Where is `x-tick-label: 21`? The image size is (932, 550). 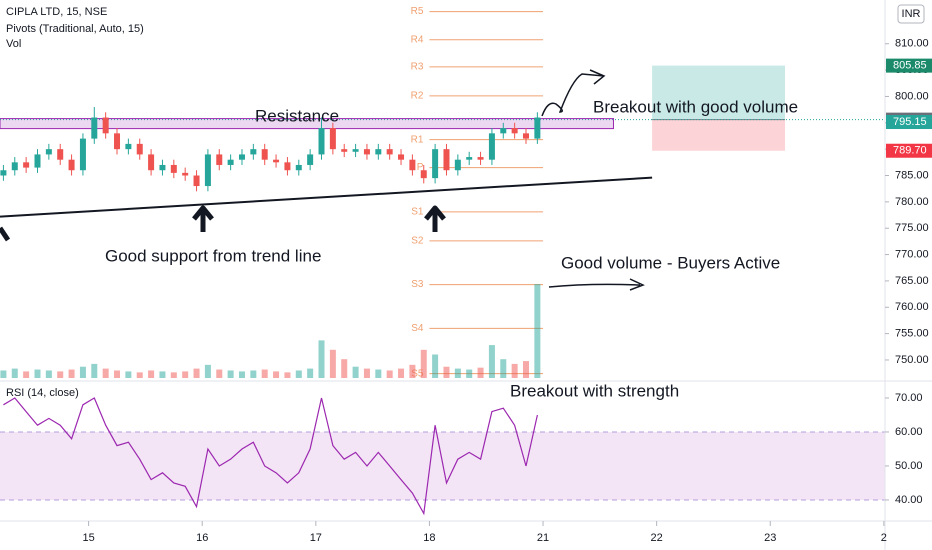
x-tick-label: 21 is located at coordinates (543, 538).